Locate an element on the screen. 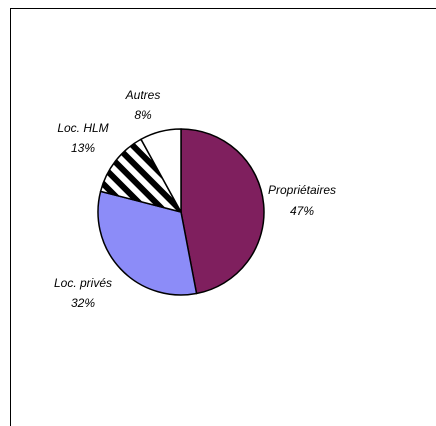 The image size is (436, 426). pie-slice-autres is located at coordinates (161, 170).